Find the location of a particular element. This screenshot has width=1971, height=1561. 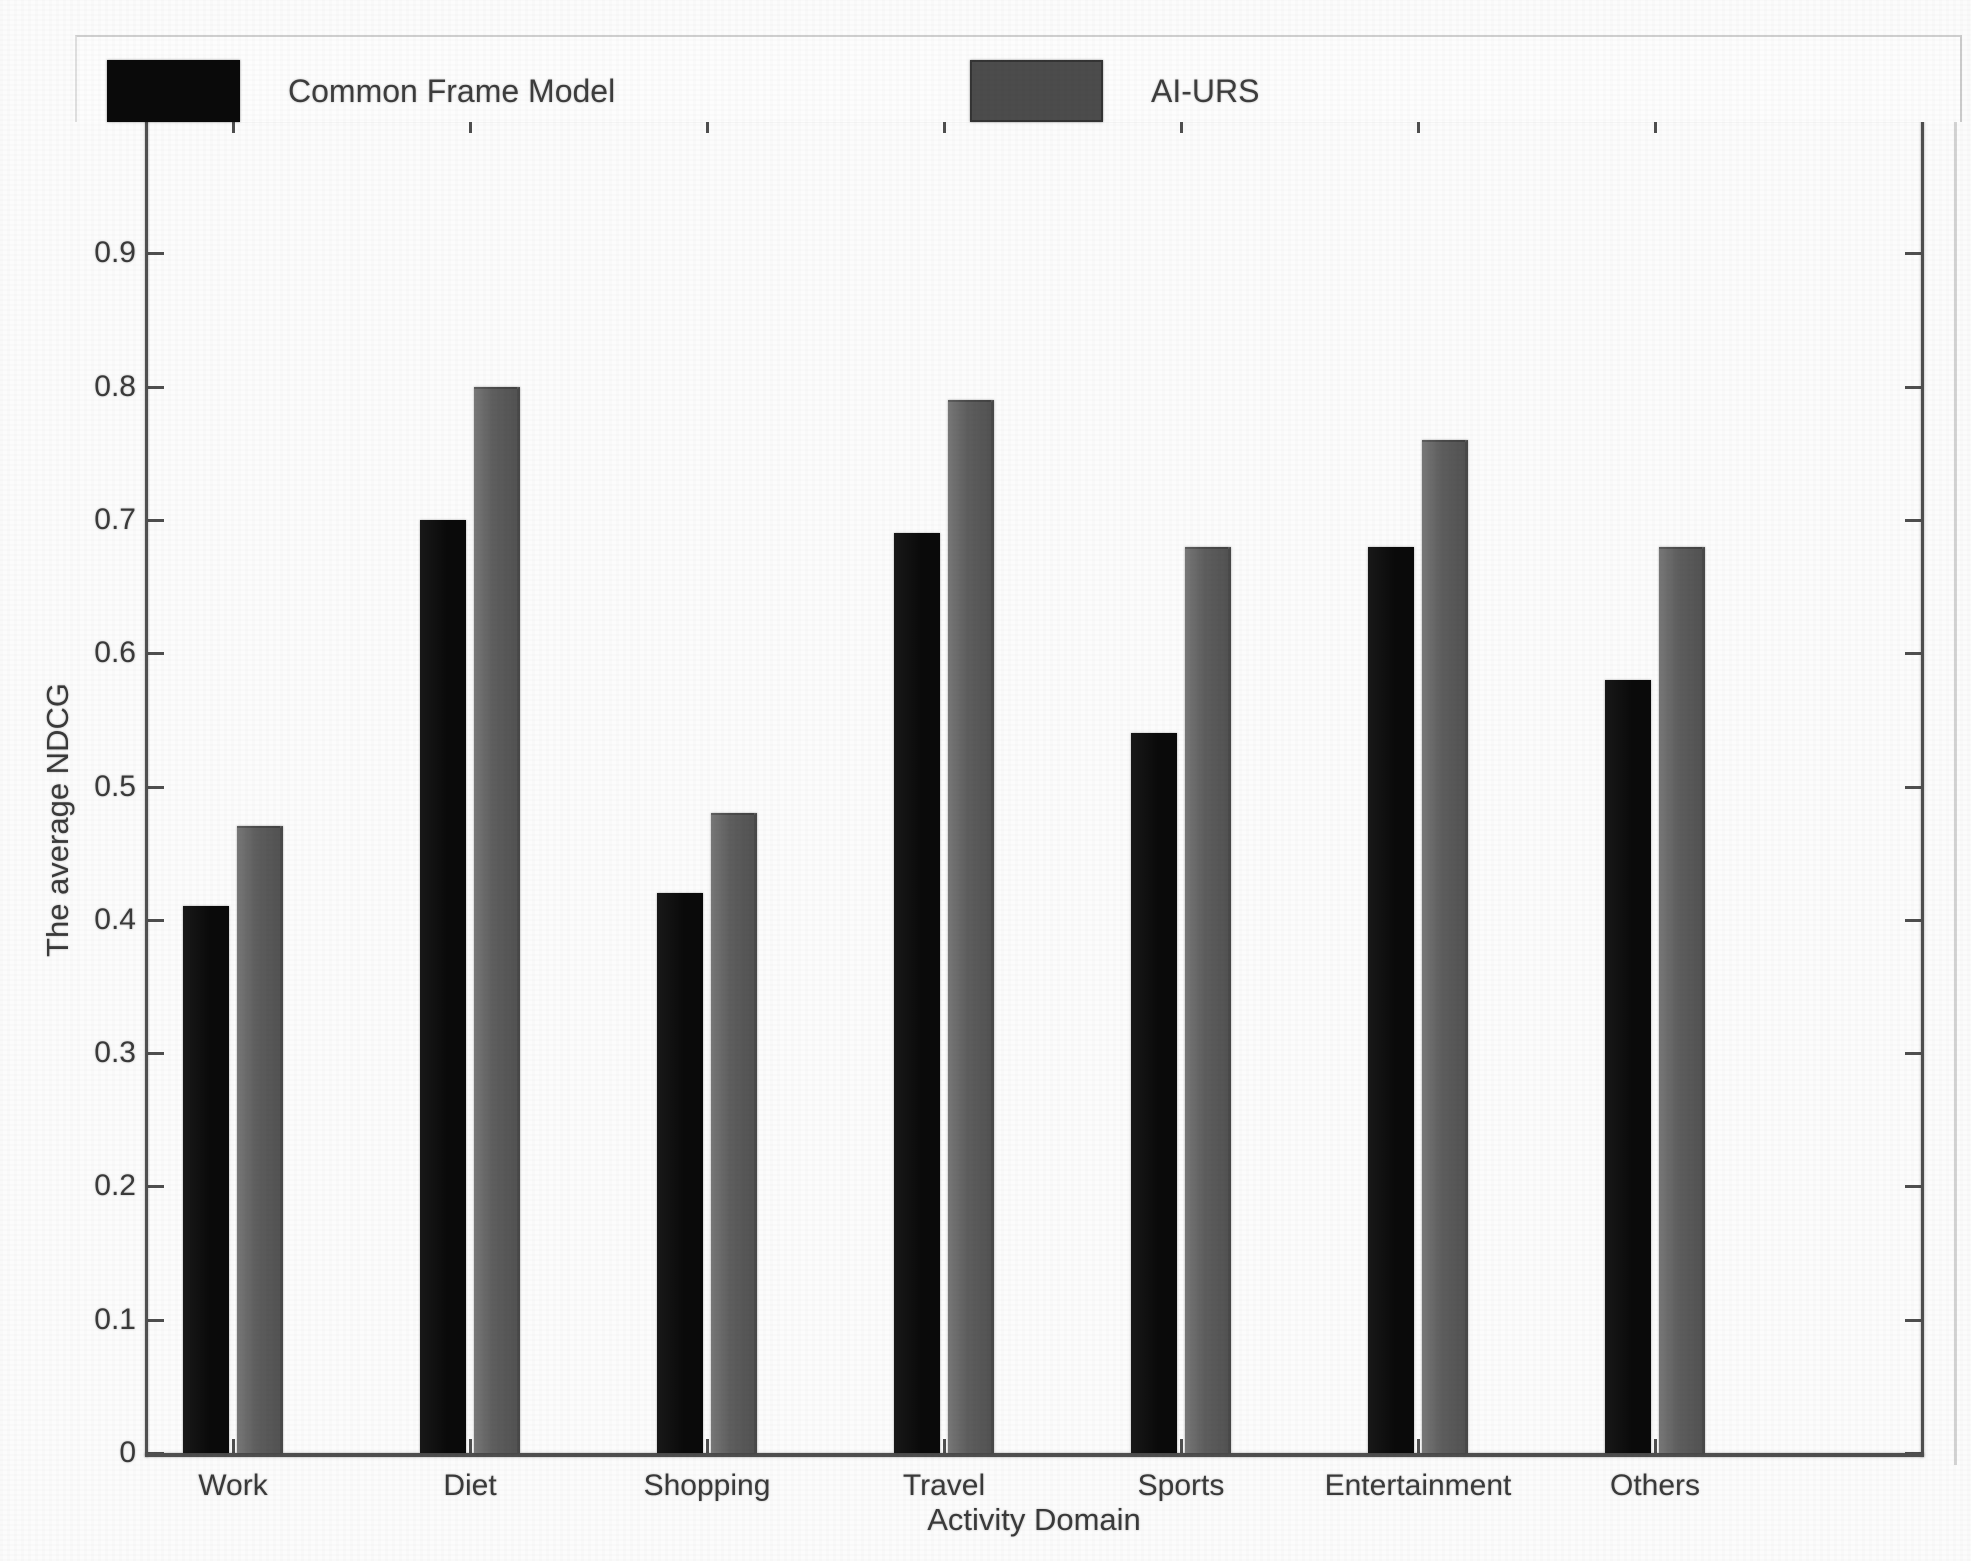

legend-item-common-frame-model: Common Frame Model is located at coordinates (361, 91).